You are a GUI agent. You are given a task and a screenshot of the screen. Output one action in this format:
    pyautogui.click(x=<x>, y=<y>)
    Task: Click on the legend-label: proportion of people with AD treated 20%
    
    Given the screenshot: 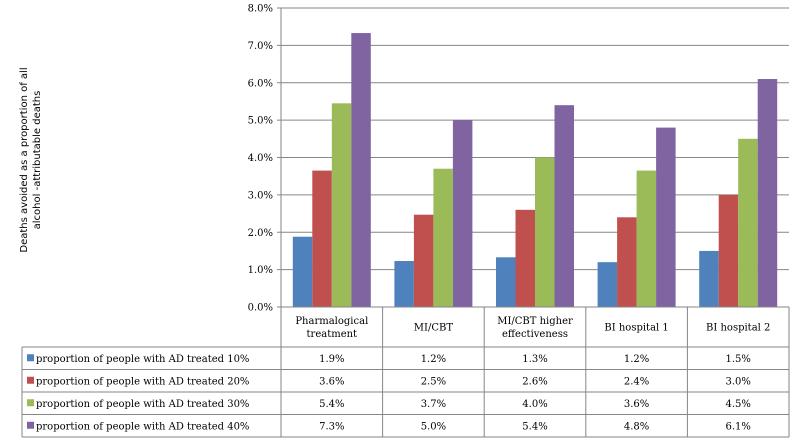 What is the action you would take?
    pyautogui.click(x=142, y=381)
    